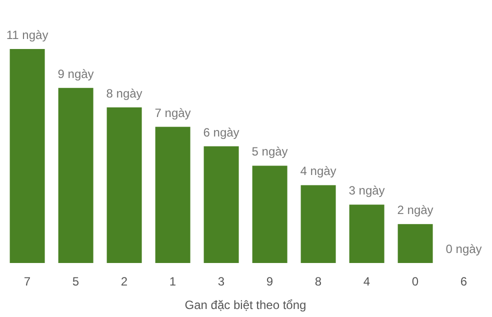  I want to click on x-tick-label: 3, so click(221, 281).